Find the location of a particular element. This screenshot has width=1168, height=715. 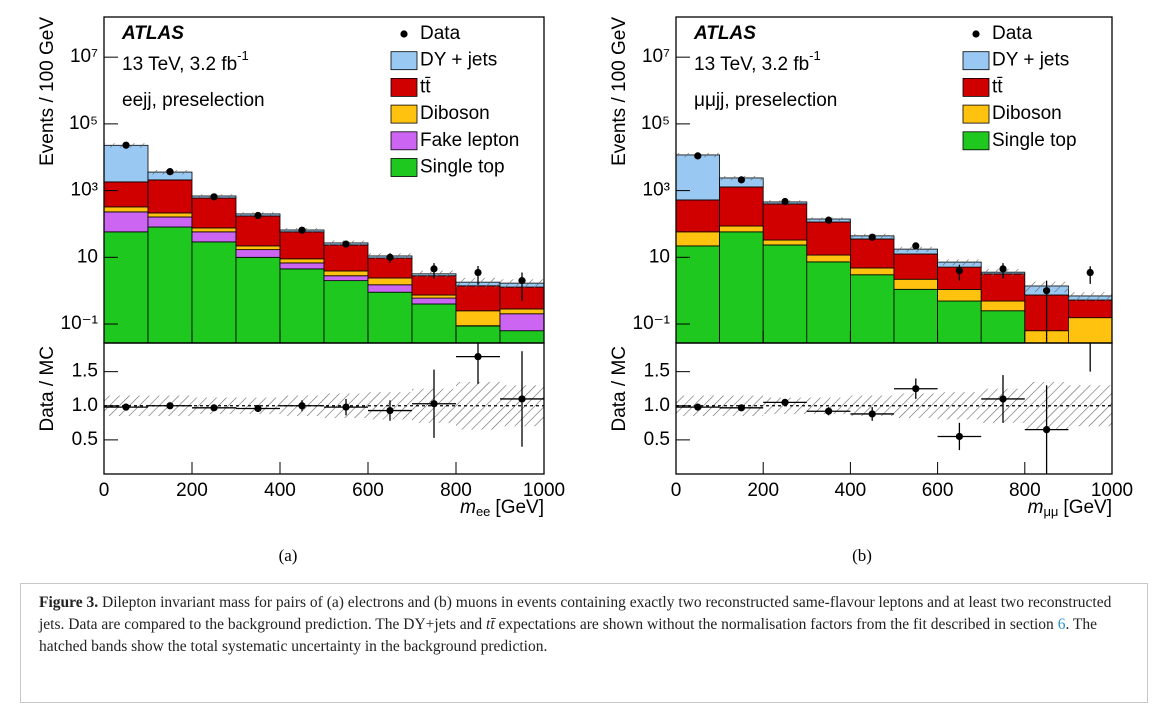

ratio-plot is located at coordinates (894, 339).